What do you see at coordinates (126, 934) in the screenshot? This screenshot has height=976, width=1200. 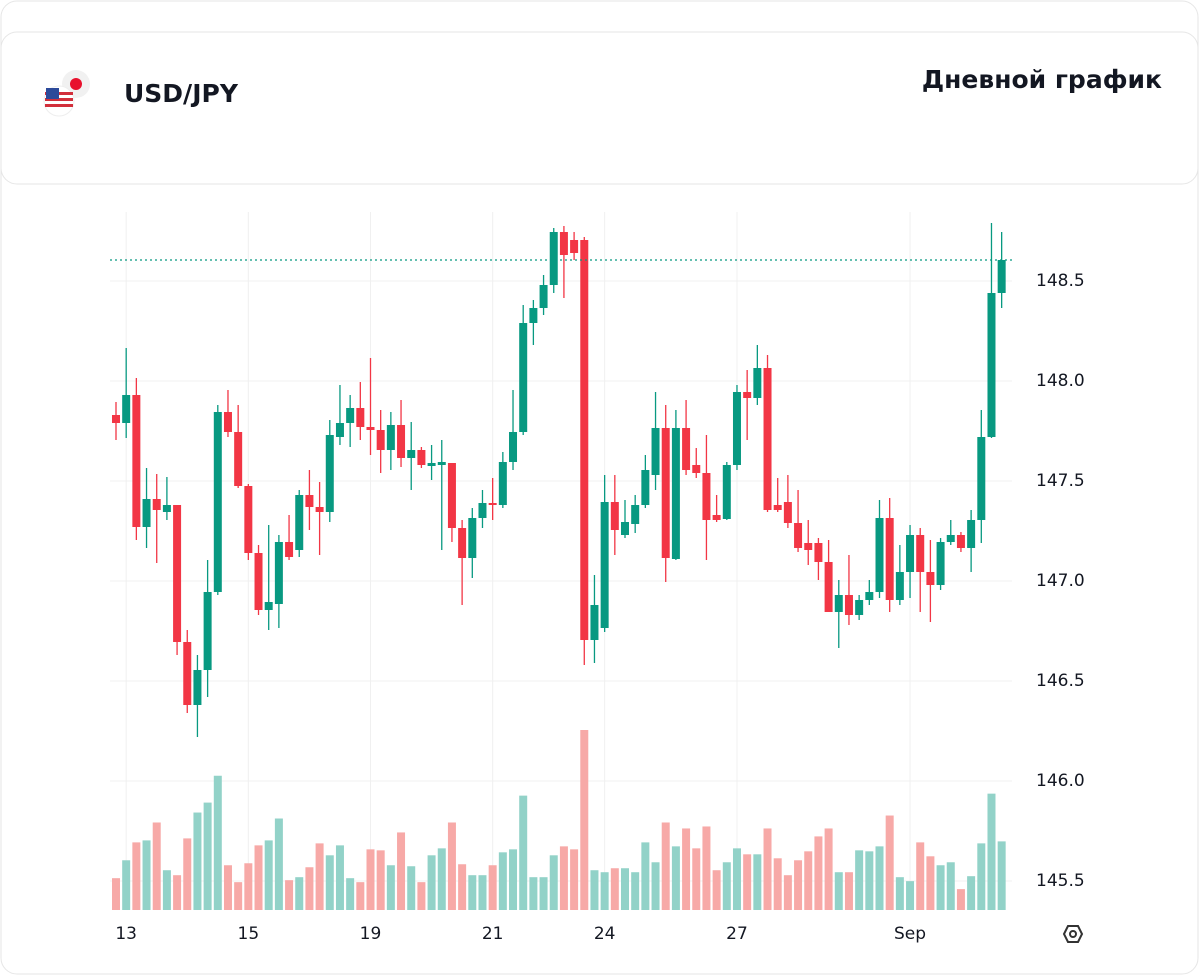 I see `x-tick-label: 13` at bounding box center [126, 934].